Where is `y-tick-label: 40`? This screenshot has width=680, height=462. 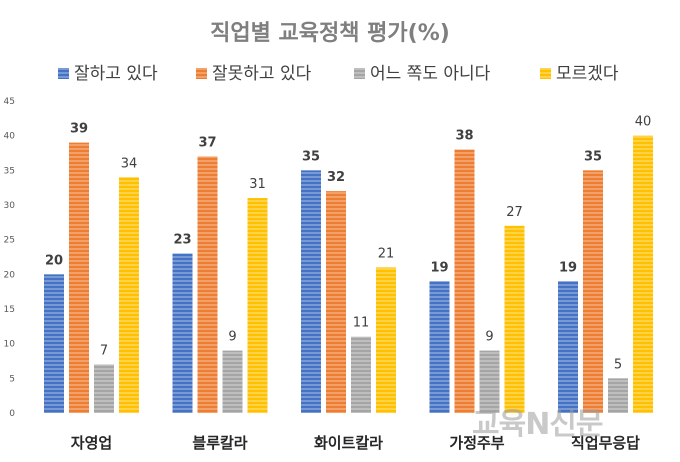
y-tick-label: 40 is located at coordinates (10, 137).